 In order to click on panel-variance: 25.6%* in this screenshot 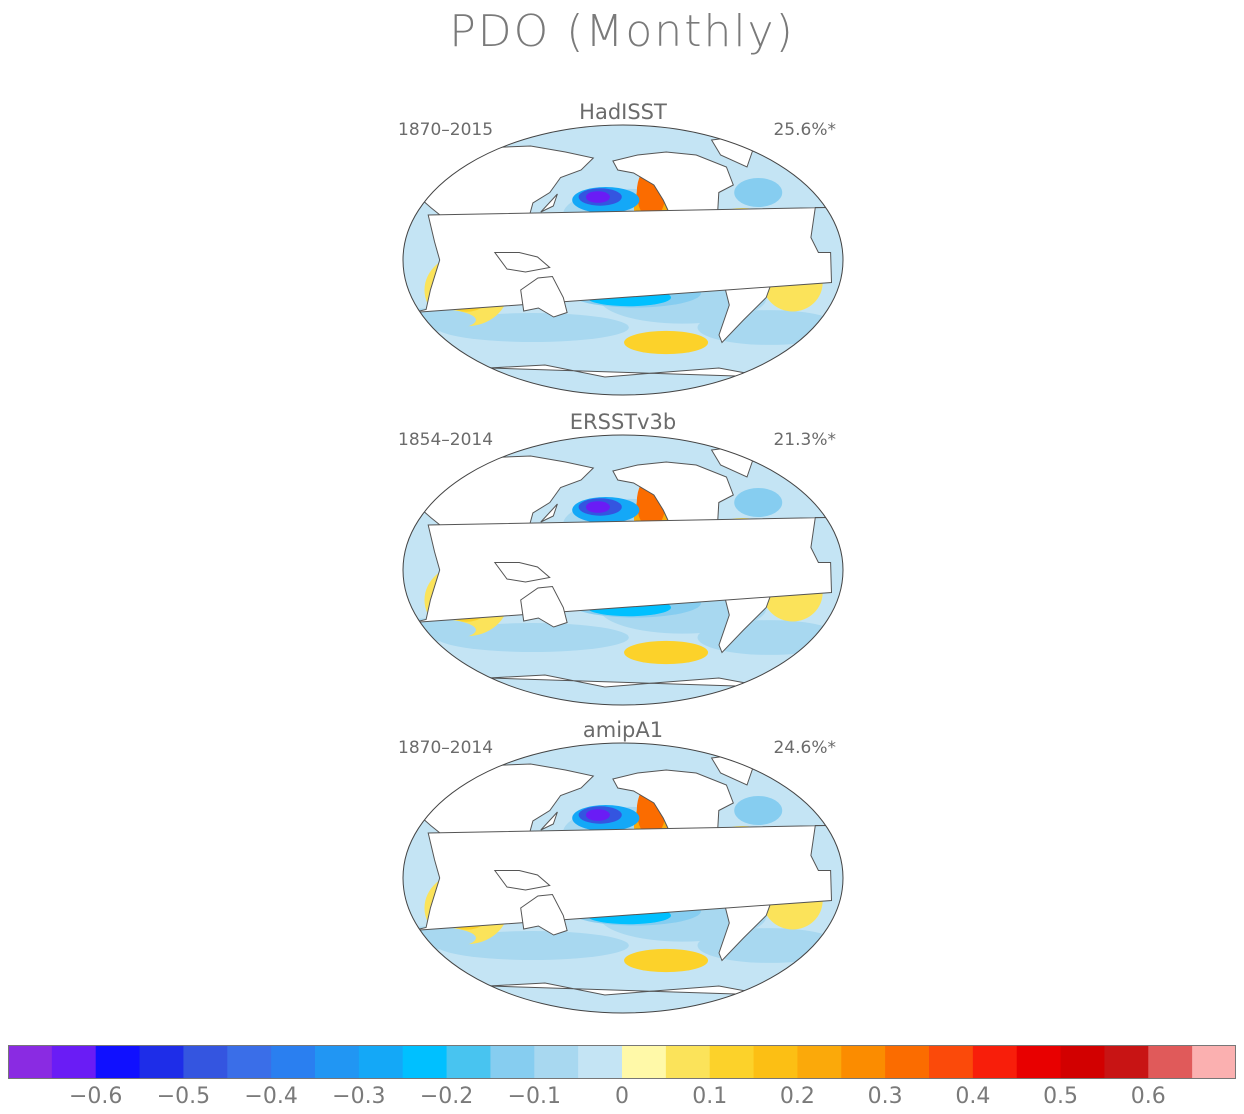, I will do `click(804, 130)`.